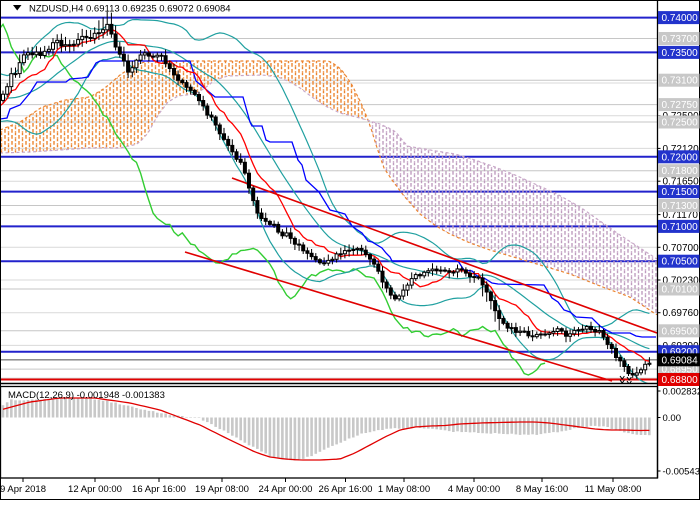 Image resolution: width=700 pixels, height=505 pixels. Describe the element at coordinates (680, 18) in the screenshot. I see `svg-text: 0.74000` at that location.